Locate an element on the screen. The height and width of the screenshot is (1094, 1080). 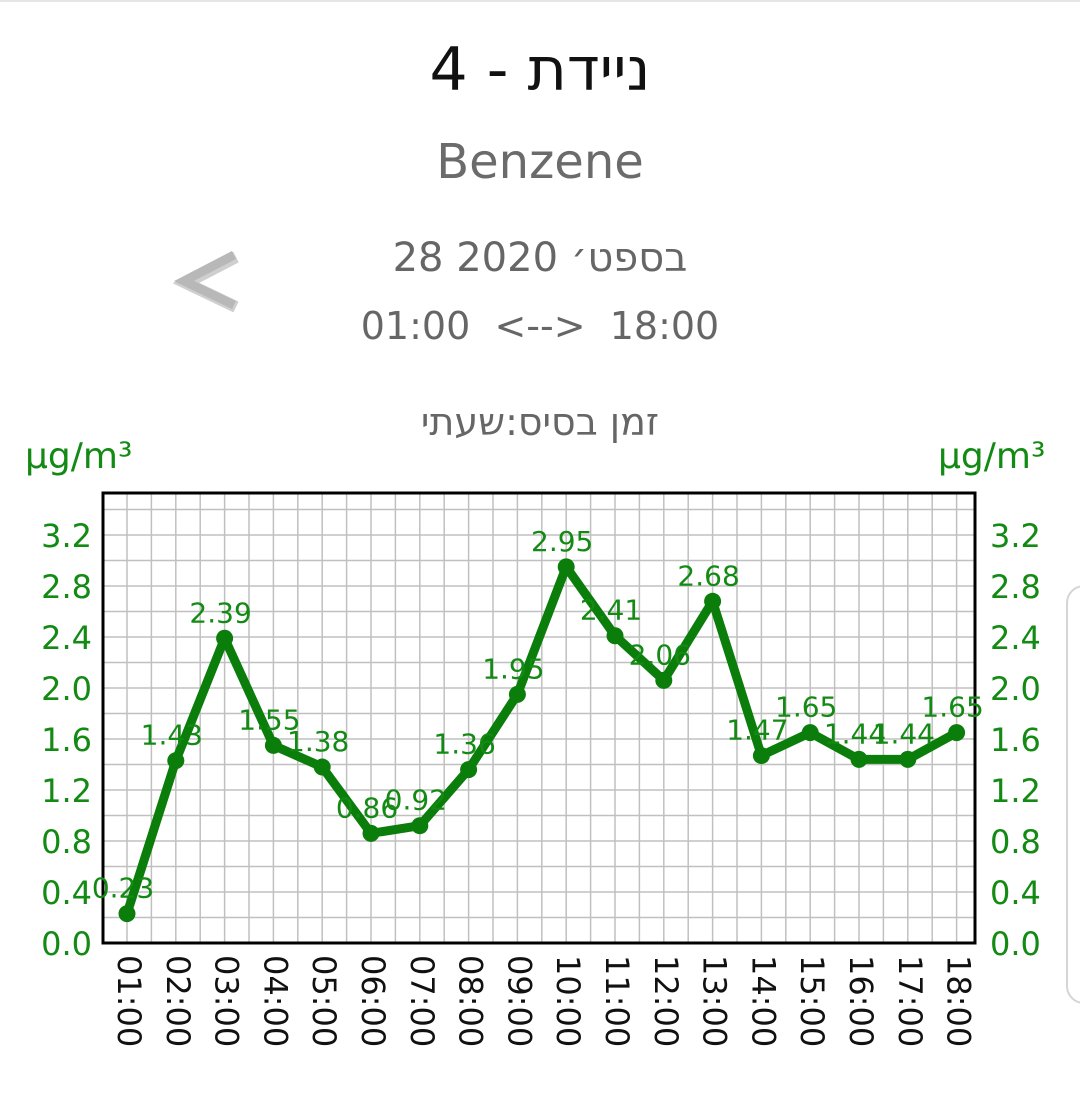
x-tick-label: 17:00 is located at coordinates (910, 1001).